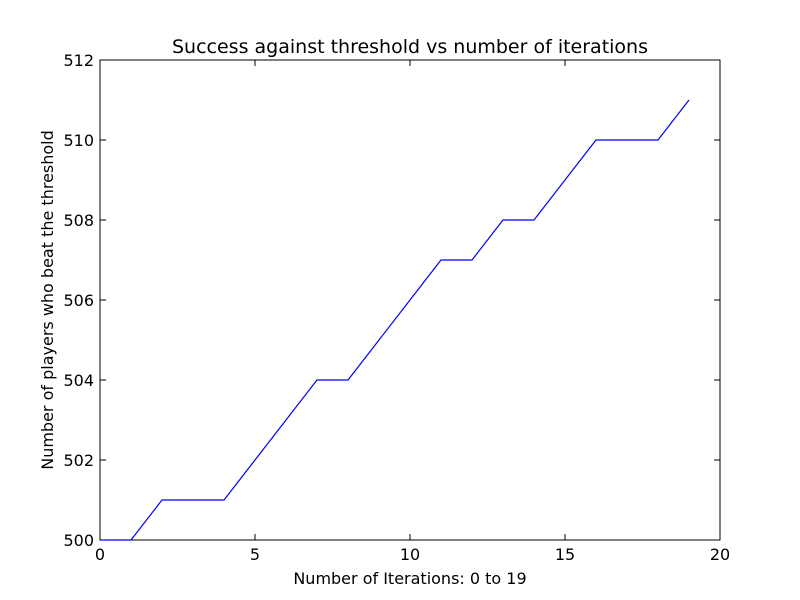  What do you see at coordinates (78, 60) in the screenshot?
I see `y-tick-label: 512` at bounding box center [78, 60].